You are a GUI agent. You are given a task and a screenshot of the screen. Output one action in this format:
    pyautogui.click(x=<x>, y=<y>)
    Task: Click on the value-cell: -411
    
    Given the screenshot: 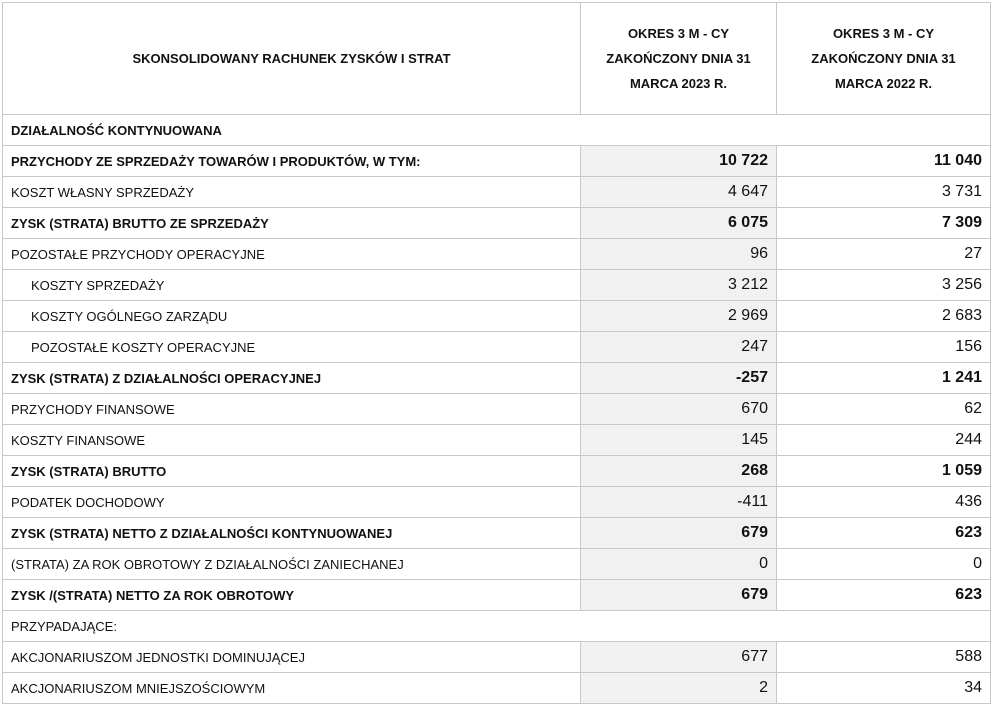 What is the action you would take?
    pyautogui.click(x=678, y=502)
    